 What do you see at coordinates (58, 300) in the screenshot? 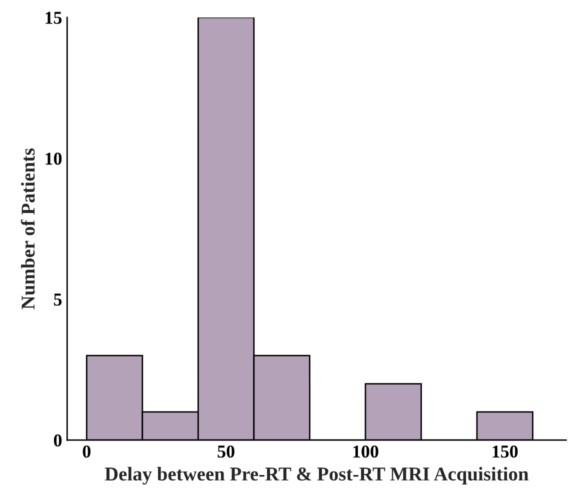
I see `y-tick-label: 5` at bounding box center [58, 300].